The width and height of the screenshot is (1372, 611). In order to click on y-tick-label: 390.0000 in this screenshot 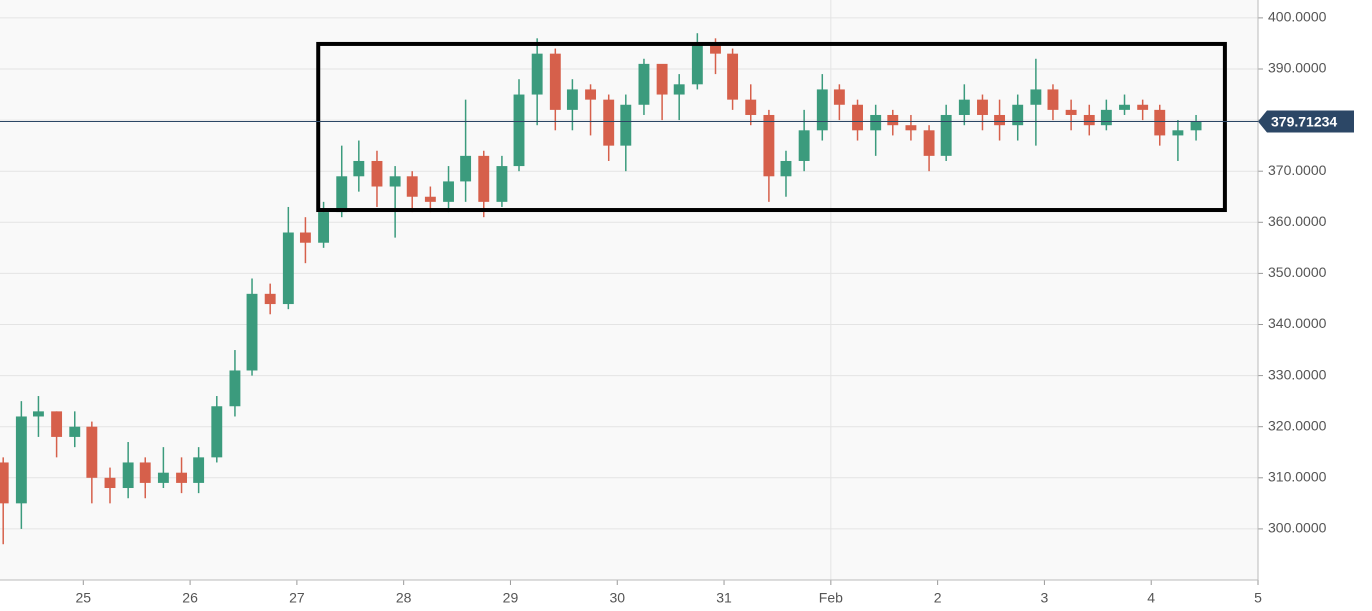, I will do `click(1297, 68)`.